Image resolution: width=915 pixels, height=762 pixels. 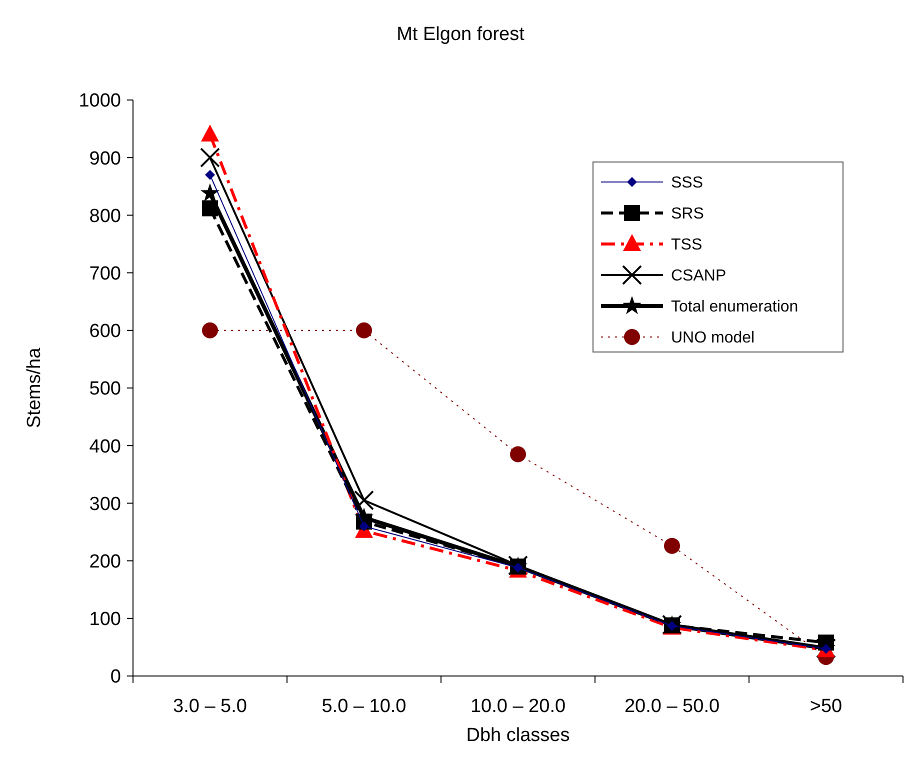 What do you see at coordinates (713, 338) in the screenshot?
I see `legend-label: UNO model` at bounding box center [713, 338].